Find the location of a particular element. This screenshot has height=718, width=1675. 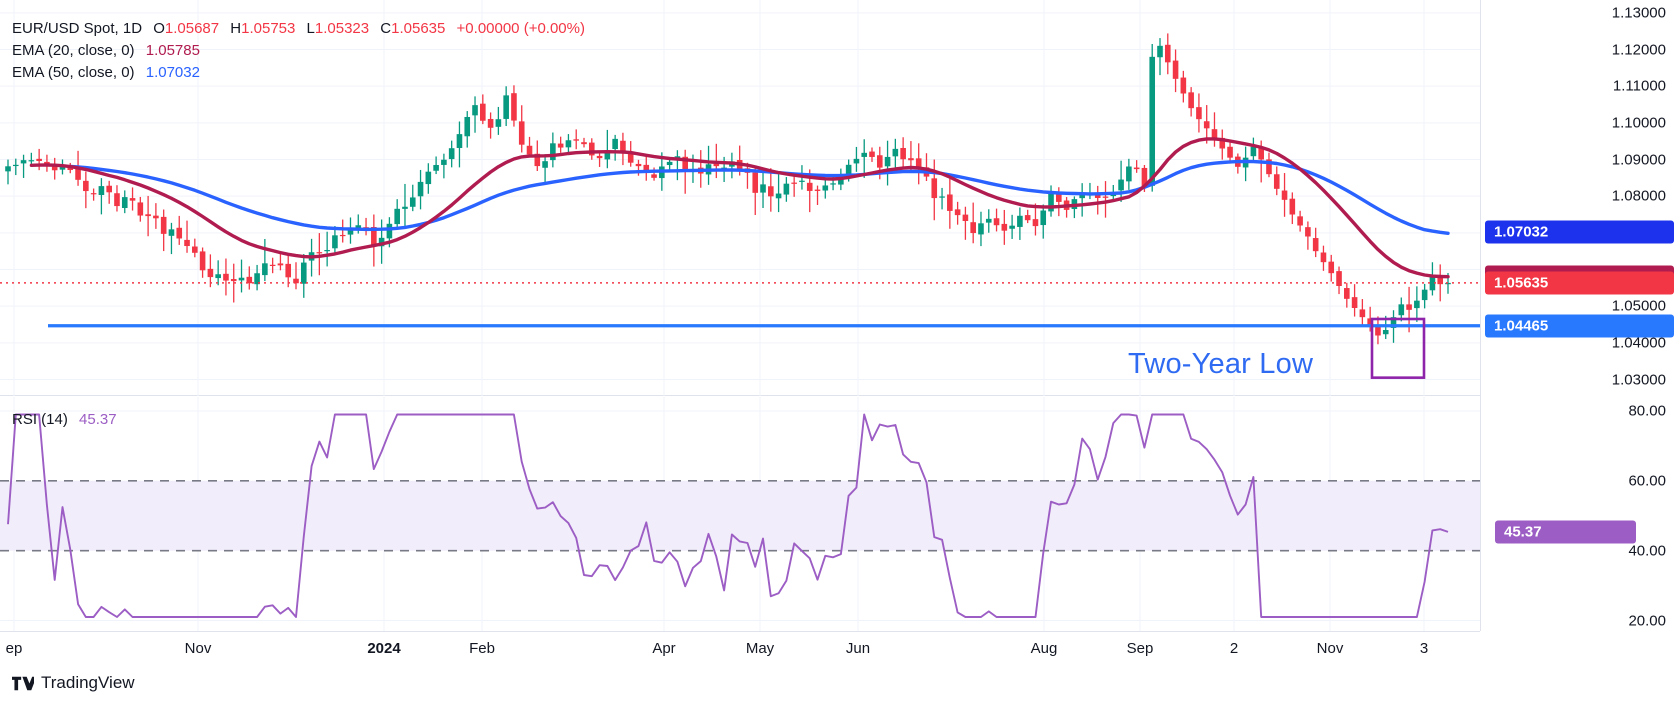

tradingview-logo: TradingView is located at coordinates (73, 683).